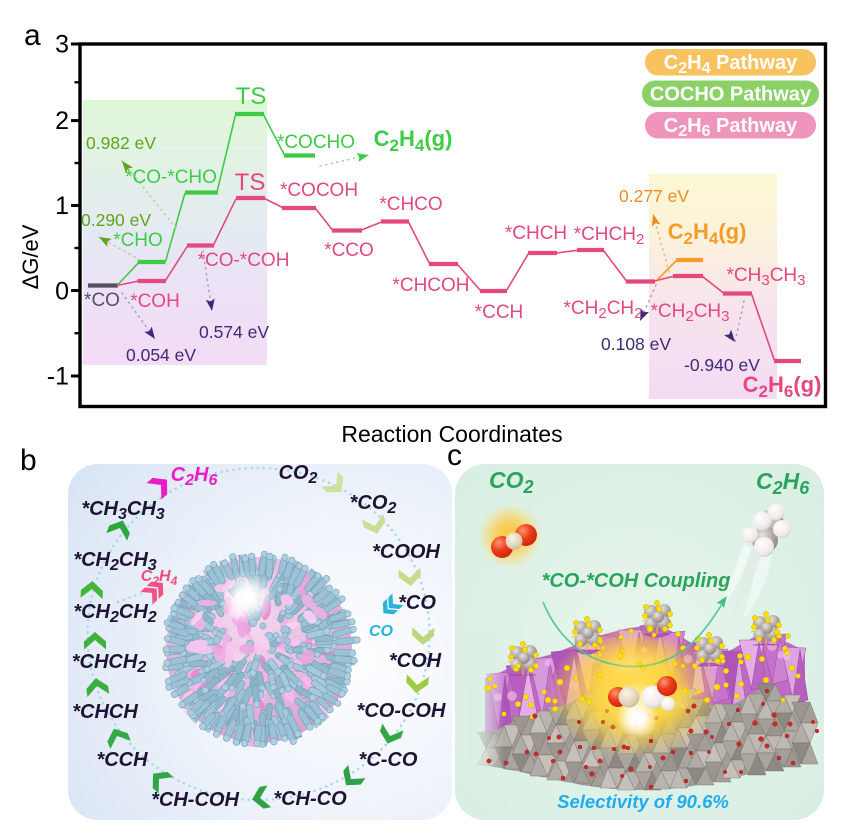  I want to click on svg-text: *CHCO, so click(410, 204).